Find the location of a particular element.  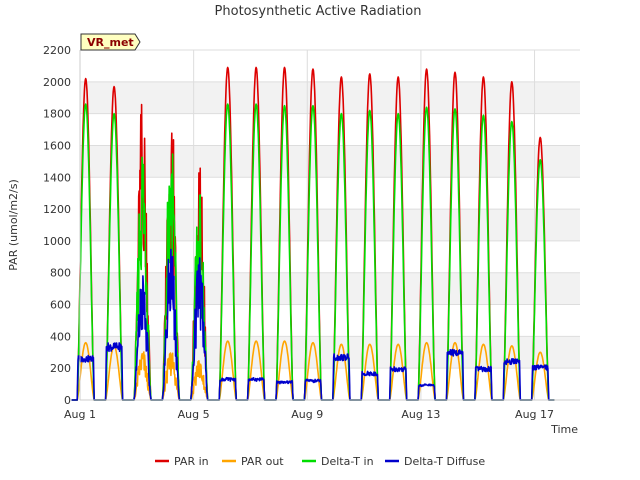

site-badge: VR_met is located at coordinates (110, 42).